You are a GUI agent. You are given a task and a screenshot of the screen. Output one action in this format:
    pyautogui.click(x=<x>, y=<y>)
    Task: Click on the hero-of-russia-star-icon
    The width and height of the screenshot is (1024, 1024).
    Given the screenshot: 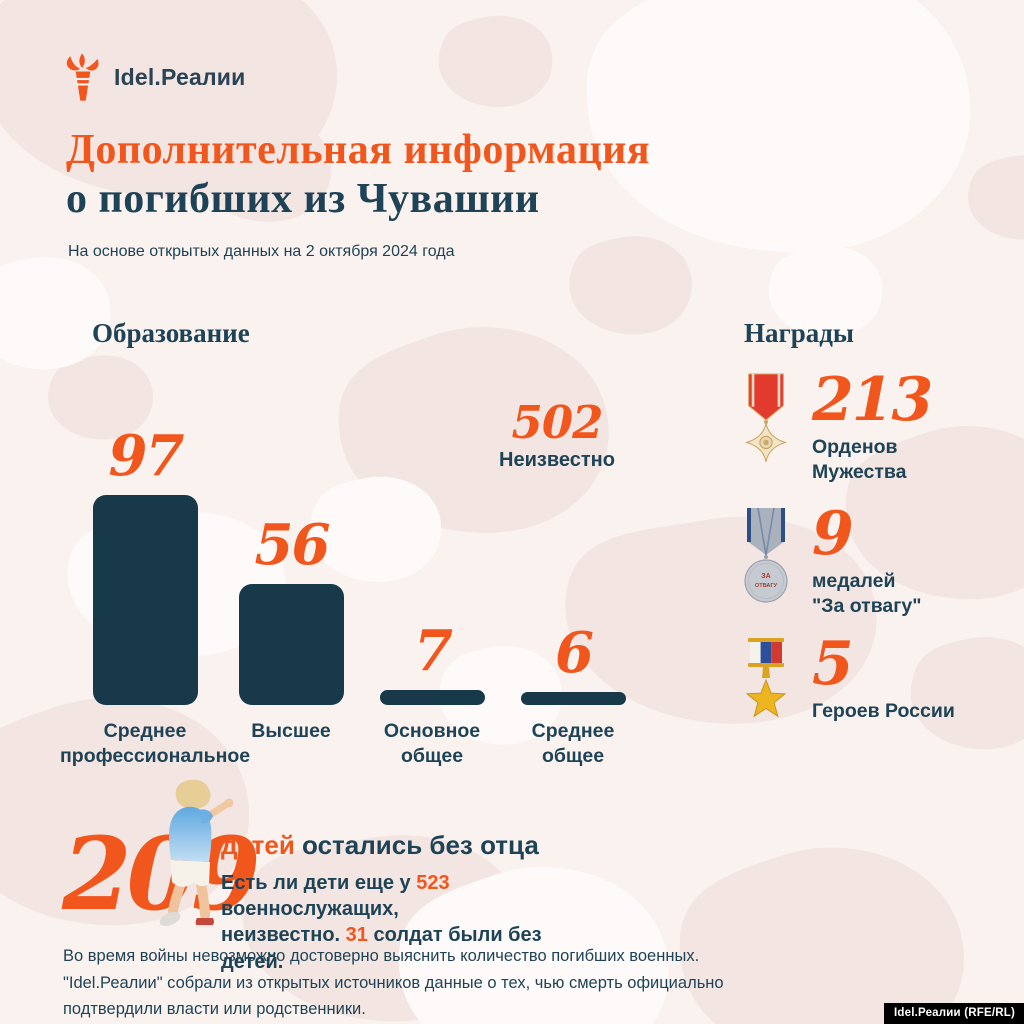 What is the action you would take?
    pyautogui.click(x=766, y=682)
    